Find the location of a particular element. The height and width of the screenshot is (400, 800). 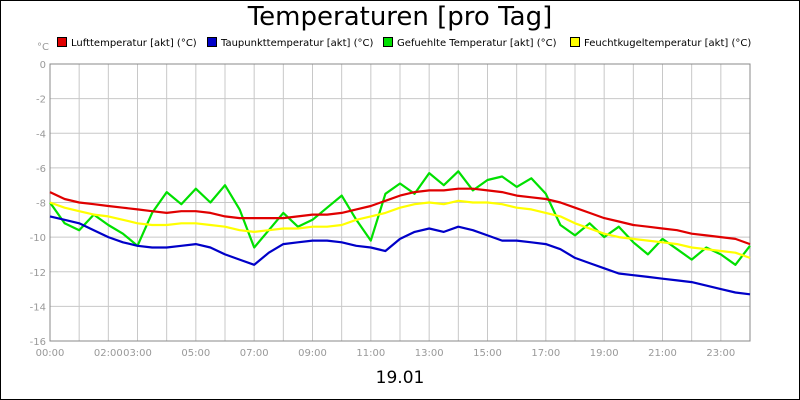

x-tick-label: 02:00 is located at coordinates (108, 353).